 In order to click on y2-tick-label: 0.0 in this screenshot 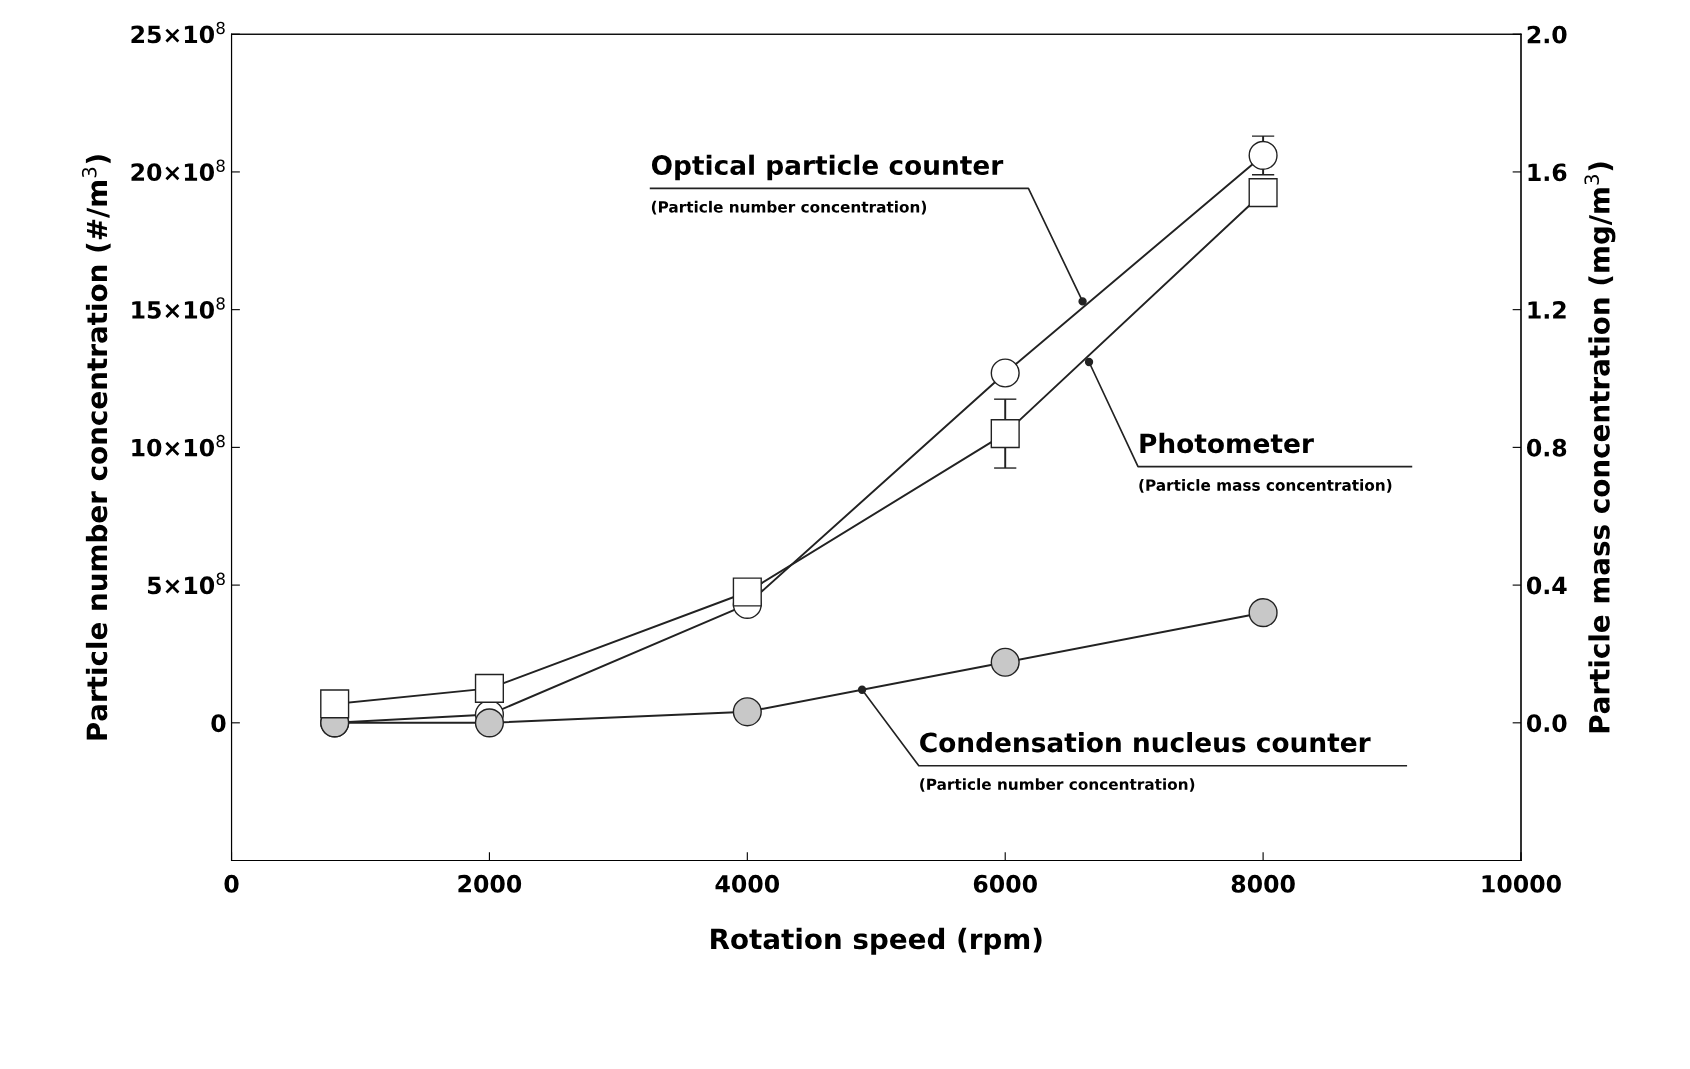, I will do `click(1546, 723)`.